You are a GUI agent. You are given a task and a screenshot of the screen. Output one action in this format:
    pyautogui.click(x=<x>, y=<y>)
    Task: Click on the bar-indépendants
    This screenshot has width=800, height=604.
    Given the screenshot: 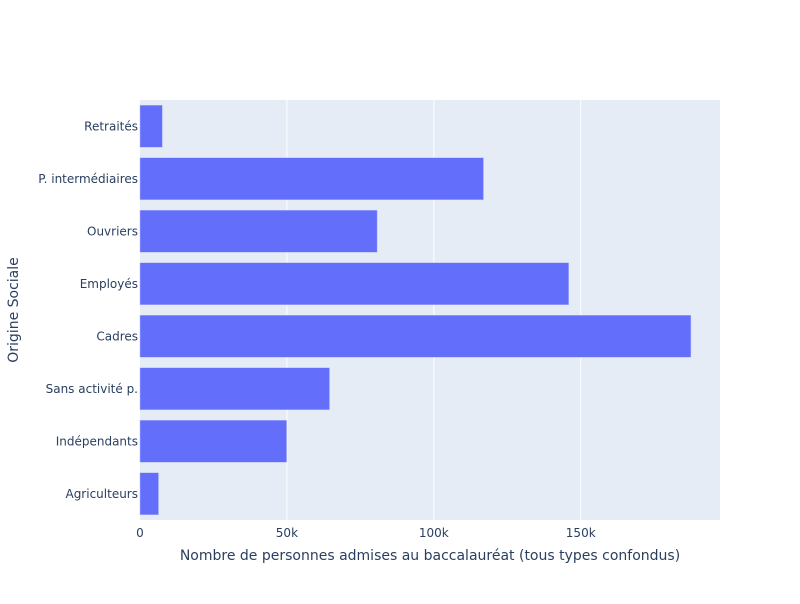 What is the action you would take?
    pyautogui.click(x=213, y=441)
    